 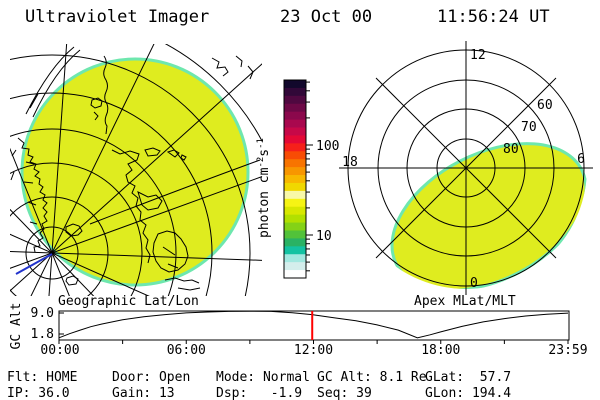 What do you see at coordinates (260, 162) in the screenshot?
I see `units-sup2: -2` at bounding box center [260, 162].